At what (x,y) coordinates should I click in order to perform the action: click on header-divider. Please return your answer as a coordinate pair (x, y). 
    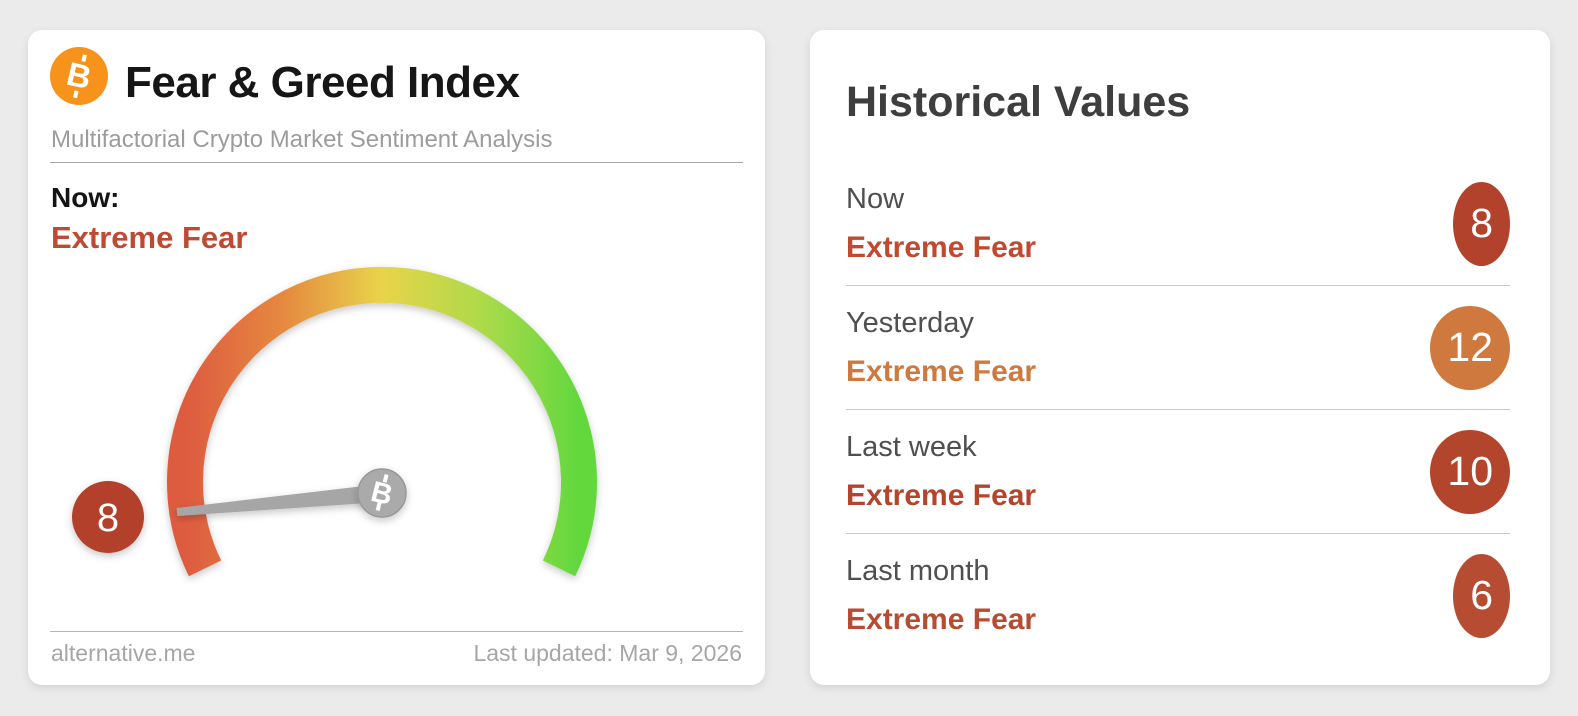
    Looking at the image, I should click on (396, 162).